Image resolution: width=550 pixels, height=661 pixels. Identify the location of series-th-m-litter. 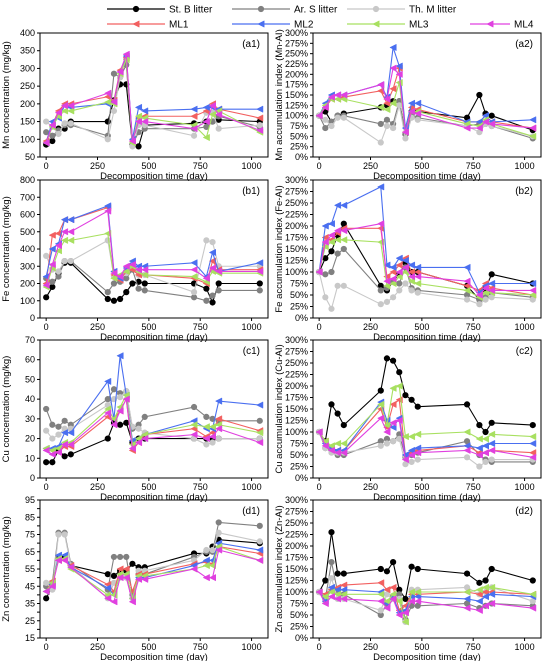
(153, 418).